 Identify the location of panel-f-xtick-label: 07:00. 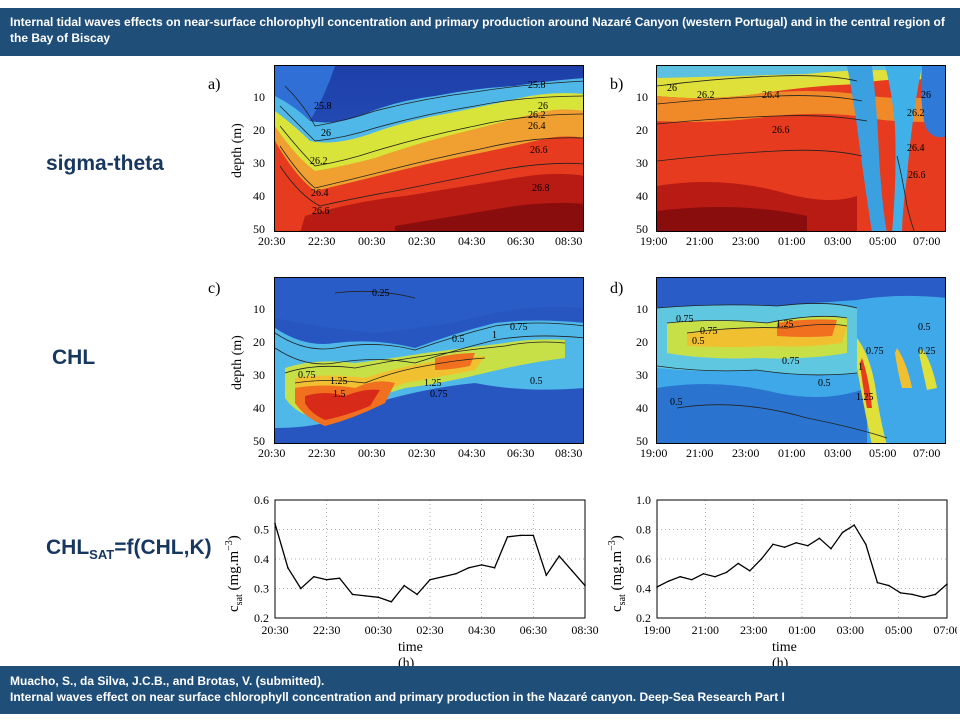
(945, 630).